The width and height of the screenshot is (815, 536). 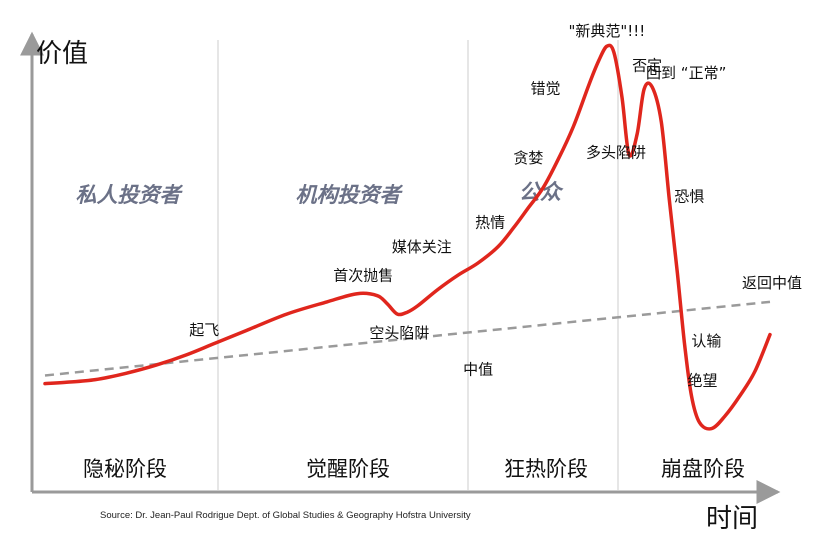 What do you see at coordinates (686, 73) in the screenshot?
I see `annotation-label: 回到 “正常”` at bounding box center [686, 73].